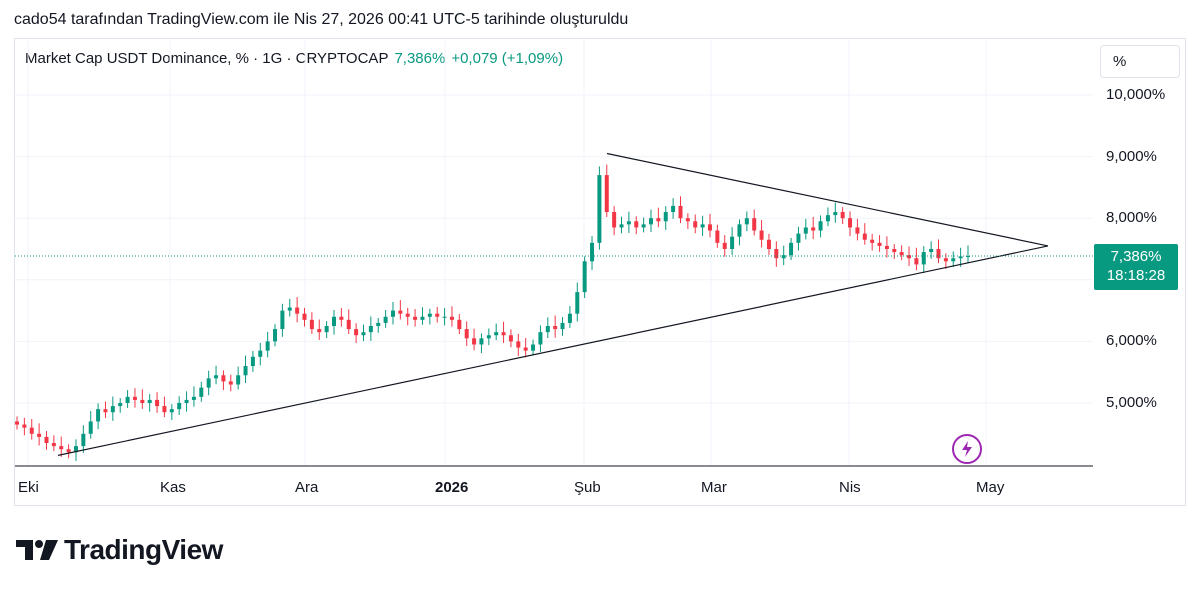 Image resolution: width=1200 pixels, height=591 pixels. What do you see at coordinates (1140, 61) in the screenshot?
I see `percent-scale-button: %` at bounding box center [1140, 61].